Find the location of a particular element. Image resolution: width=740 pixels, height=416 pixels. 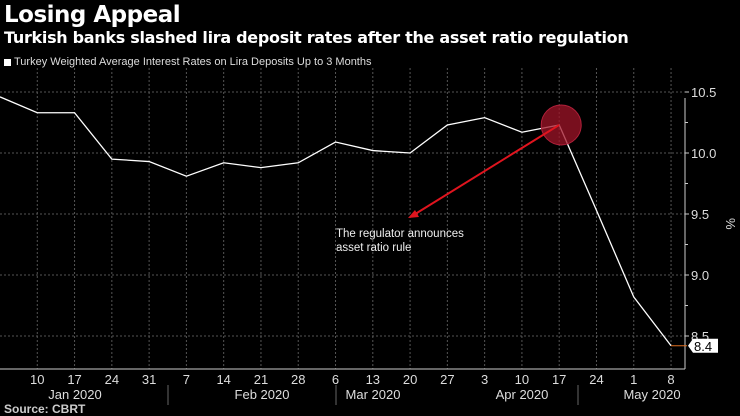

annotation-text: asset ratio rule is located at coordinates (373, 248).